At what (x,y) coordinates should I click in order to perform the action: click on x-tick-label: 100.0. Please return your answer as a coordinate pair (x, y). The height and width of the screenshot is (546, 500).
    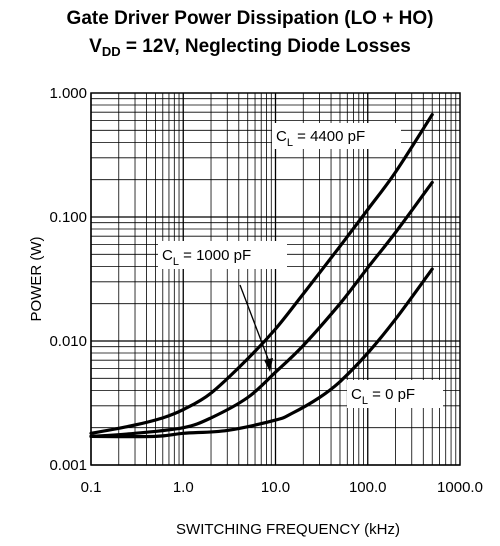
    Looking at the image, I should click on (368, 487).